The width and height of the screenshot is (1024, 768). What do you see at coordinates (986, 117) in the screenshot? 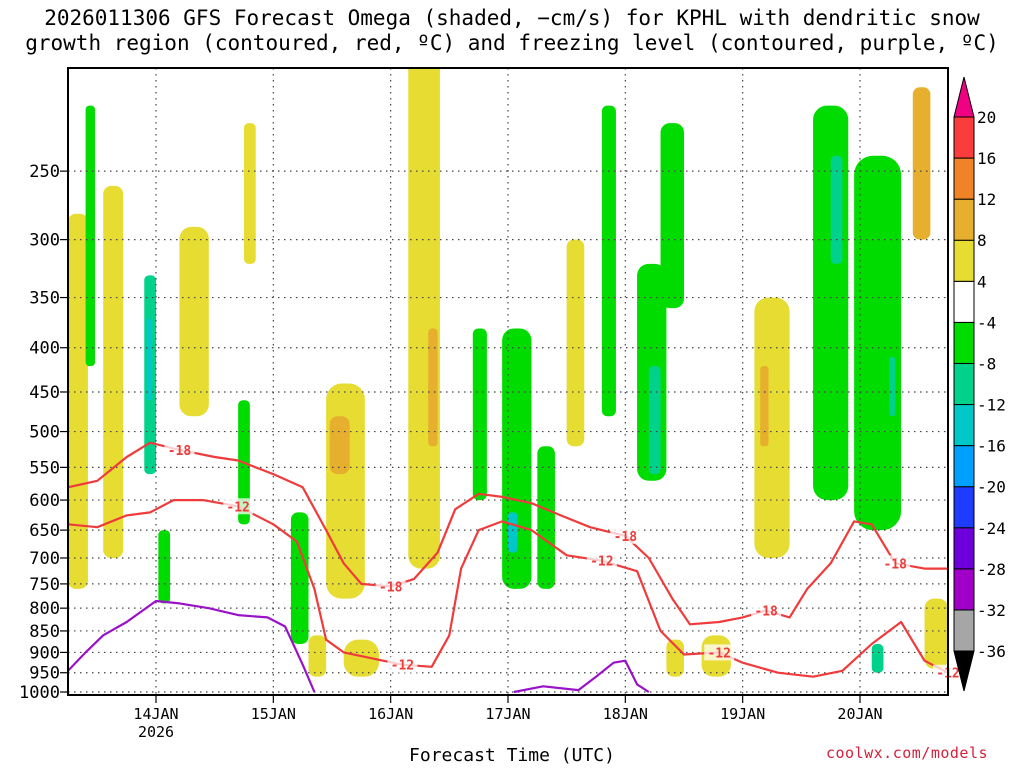
I see `colorbar-tick-label: 20` at bounding box center [986, 117].